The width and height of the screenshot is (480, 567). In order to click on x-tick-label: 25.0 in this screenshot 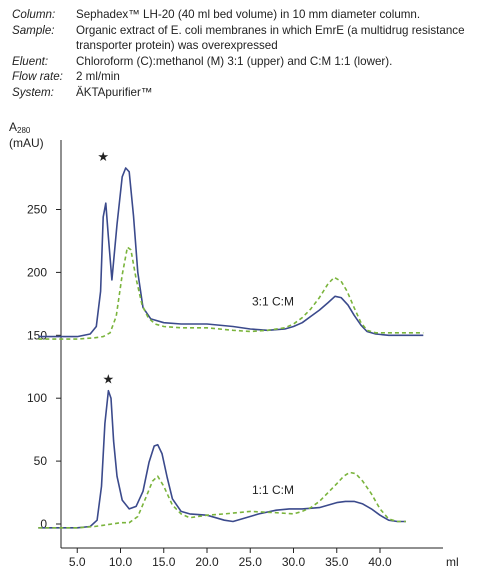, I will do `click(251, 561)`.